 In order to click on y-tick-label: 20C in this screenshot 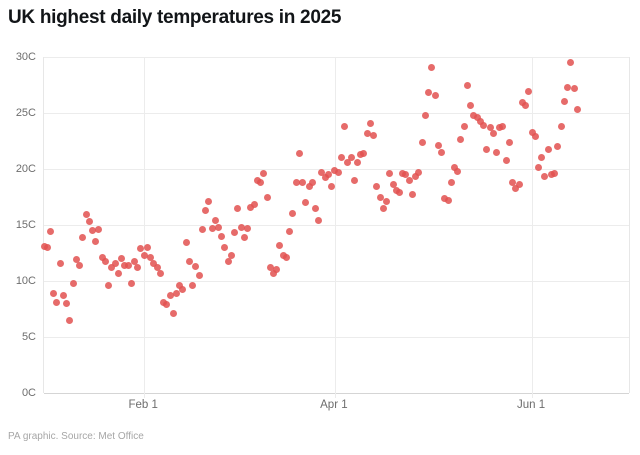, I will do `click(25, 169)`.